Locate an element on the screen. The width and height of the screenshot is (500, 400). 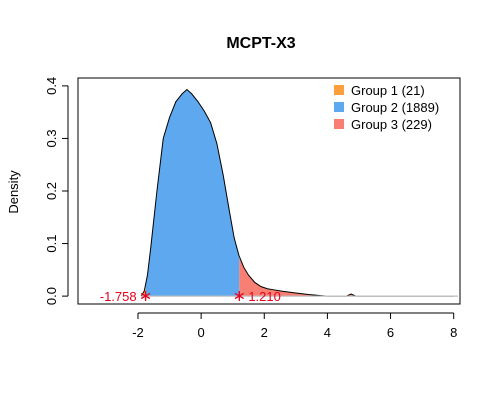
x-tick-label: 6 is located at coordinates (390, 332).